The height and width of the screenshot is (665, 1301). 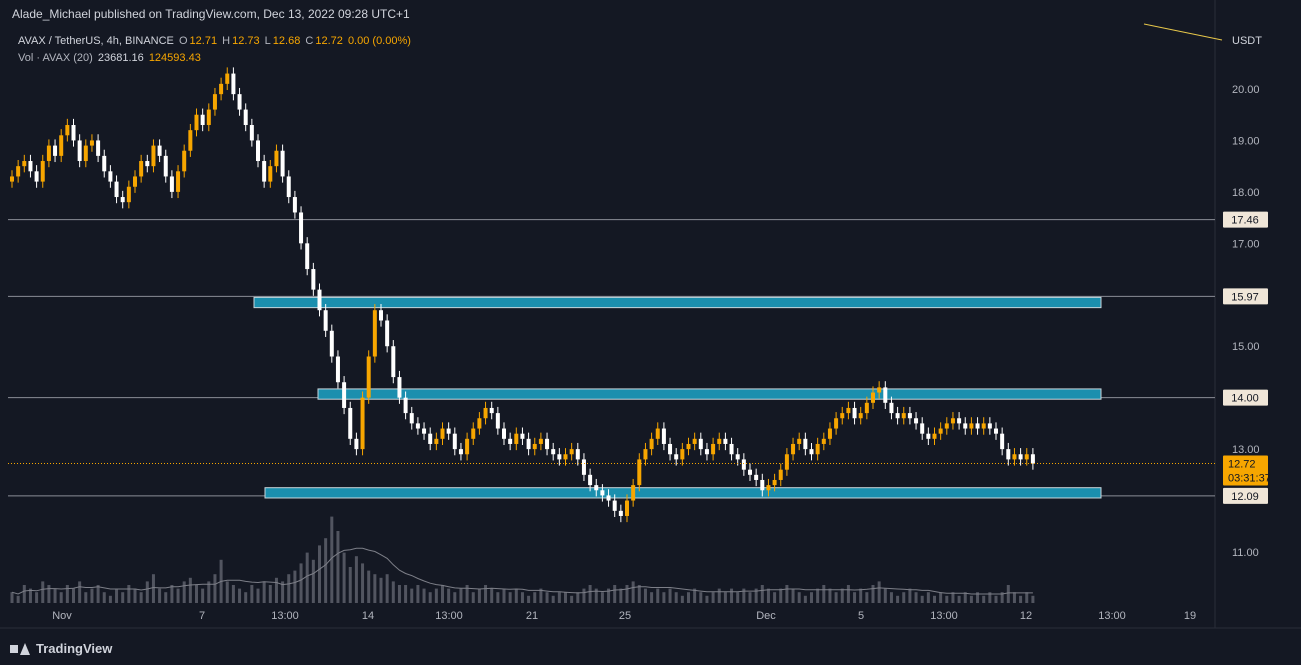 I want to click on high-value: 12.73, so click(x=246, y=41).